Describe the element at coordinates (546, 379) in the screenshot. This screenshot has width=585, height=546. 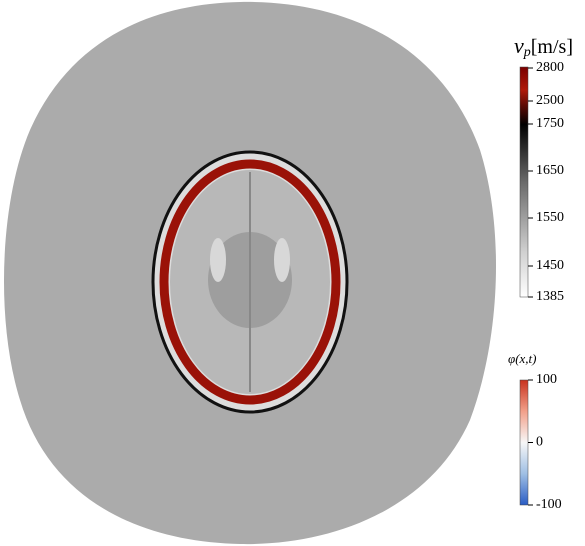
I see `tick-label: 100` at that location.